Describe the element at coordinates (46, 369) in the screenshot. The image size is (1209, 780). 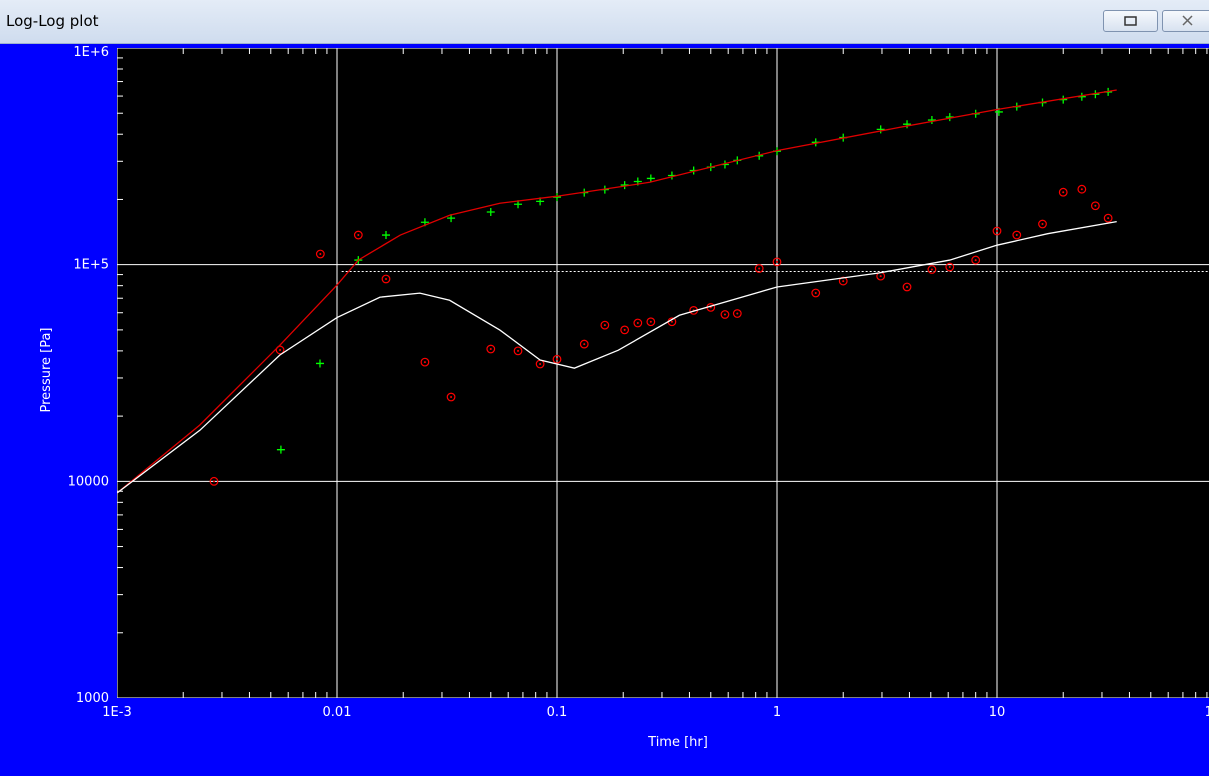
I see `y-axis-title: Pressure [Pa]` at that location.